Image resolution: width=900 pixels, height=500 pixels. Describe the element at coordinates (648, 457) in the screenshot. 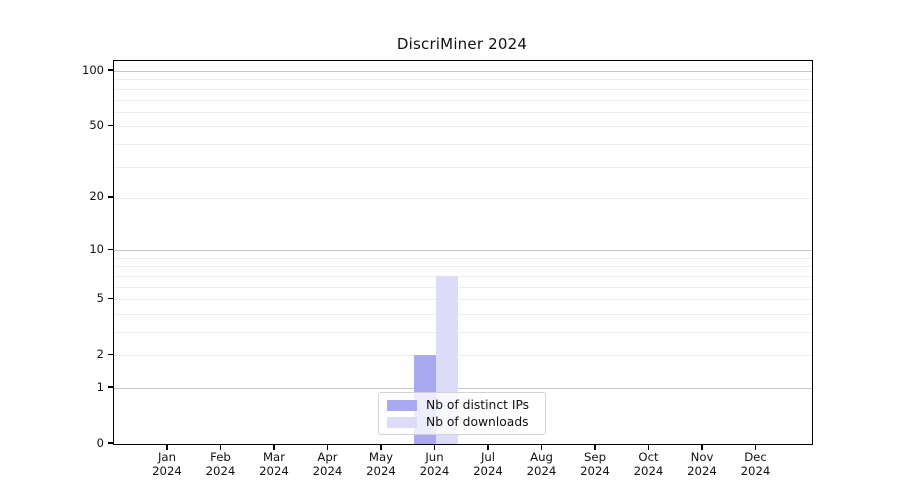

I see `x-tick-month: Oct` at that location.